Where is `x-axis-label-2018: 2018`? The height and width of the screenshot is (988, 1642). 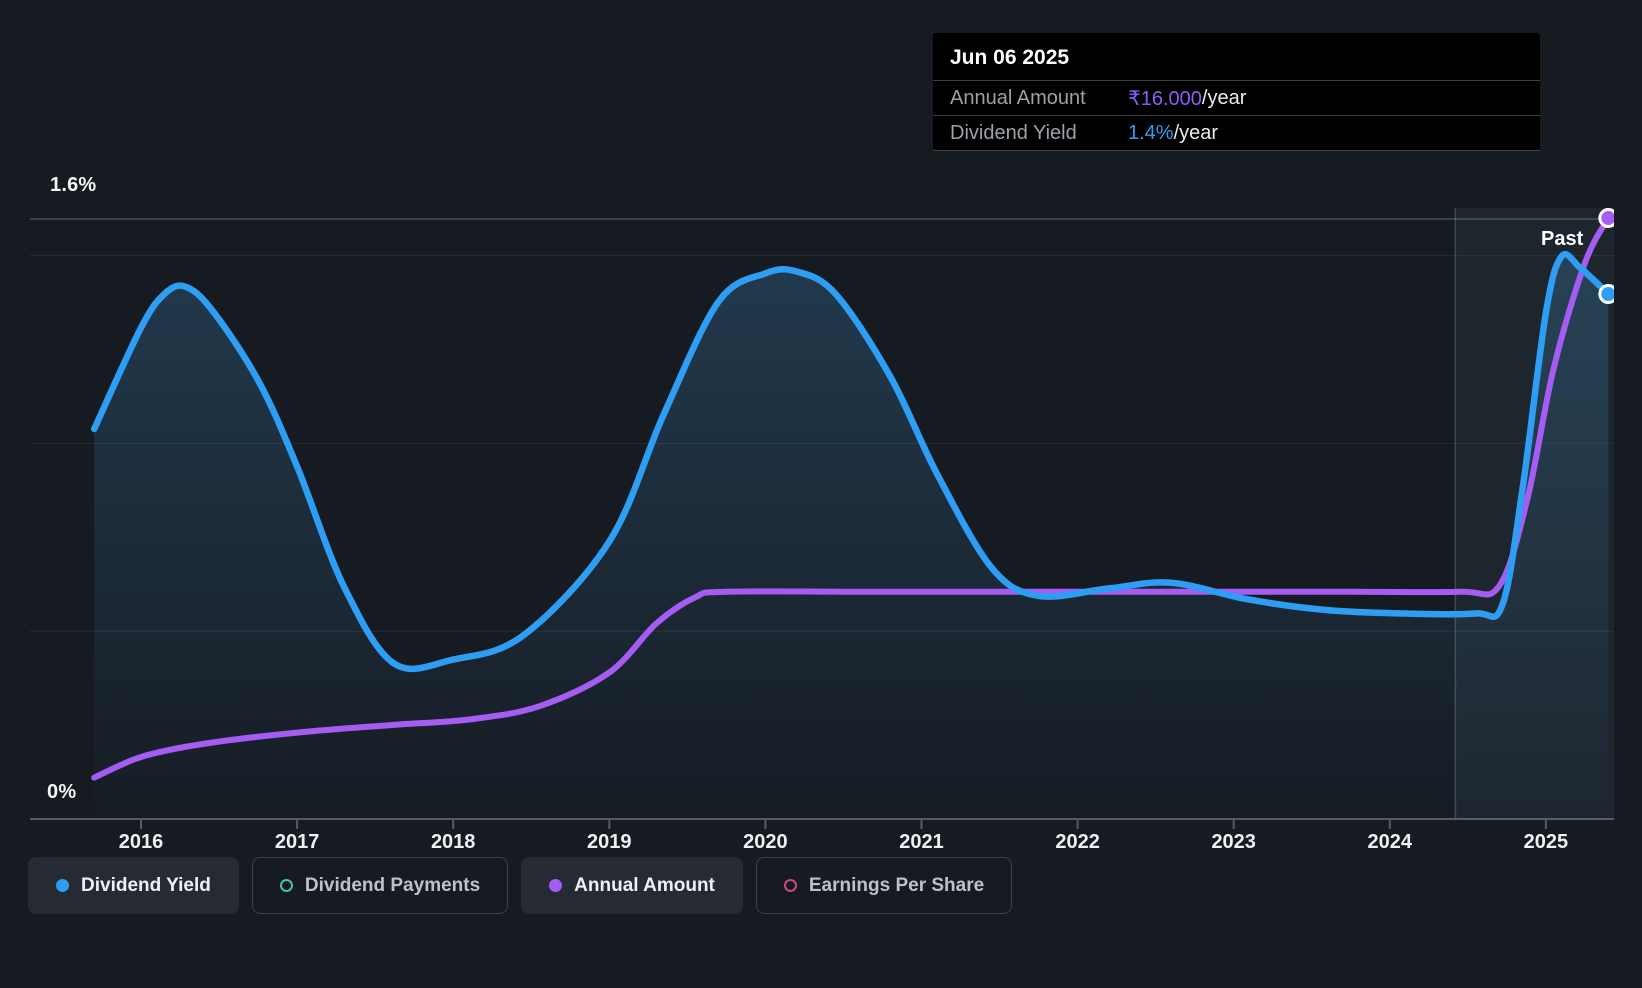 x-axis-label-2018: 2018 is located at coordinates (453, 842).